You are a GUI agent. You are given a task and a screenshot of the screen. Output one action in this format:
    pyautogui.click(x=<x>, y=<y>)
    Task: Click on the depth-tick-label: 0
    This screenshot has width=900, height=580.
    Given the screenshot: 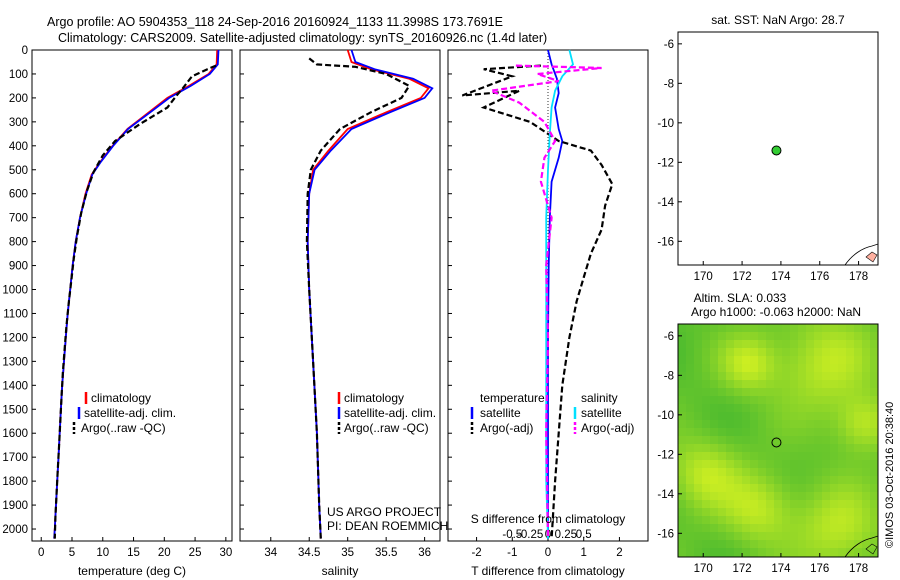 What is the action you would take?
    pyautogui.click(x=25, y=51)
    